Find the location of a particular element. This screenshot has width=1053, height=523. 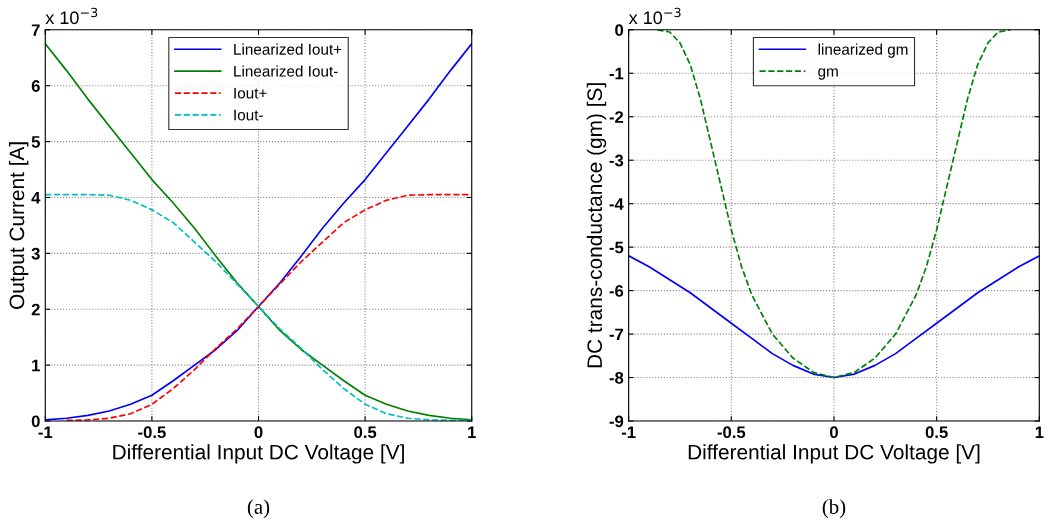

legend-label: Linearized Iout+ is located at coordinates (288, 49).